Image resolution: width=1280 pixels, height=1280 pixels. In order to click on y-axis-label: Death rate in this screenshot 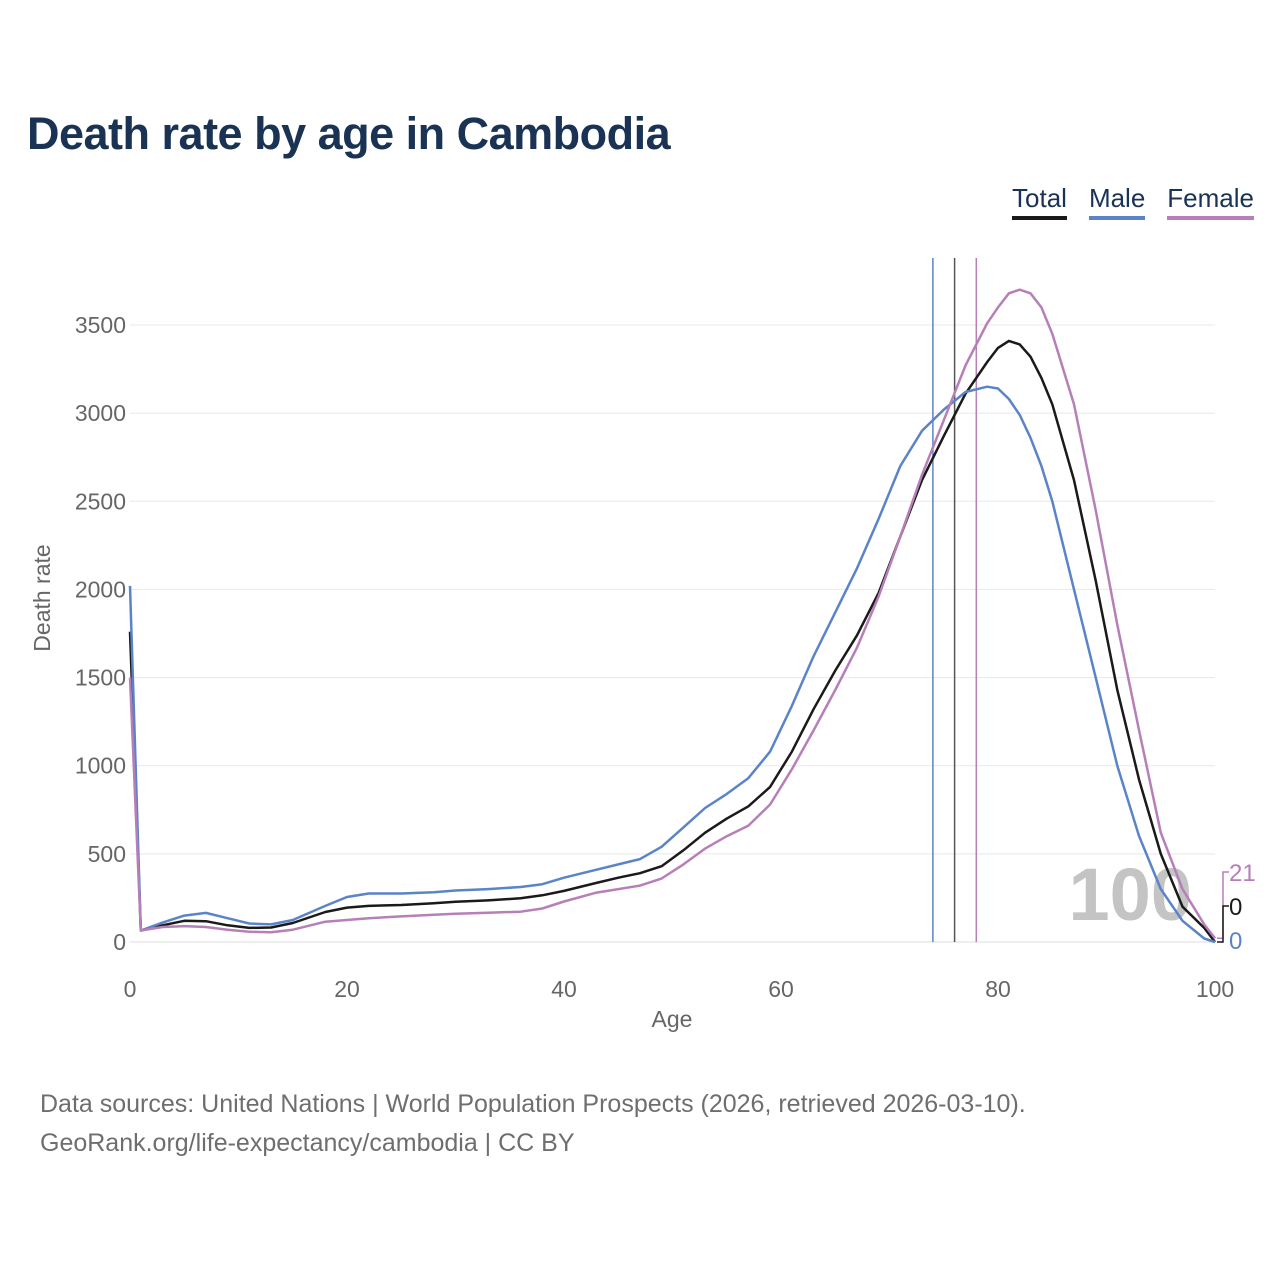, I will do `click(42, 597)`.